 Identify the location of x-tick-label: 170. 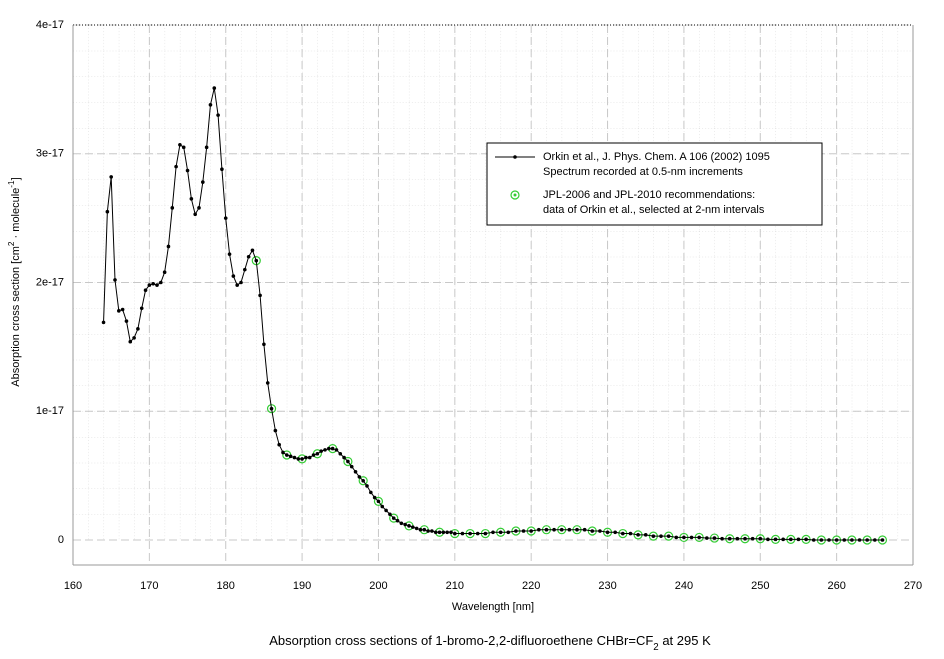
(149, 586).